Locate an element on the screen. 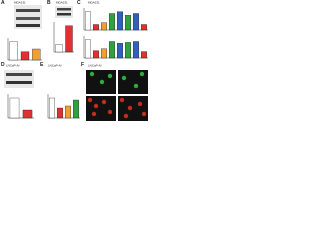 This screenshot has height=240, width=320. micrographs is located at coordinates (117, 95).